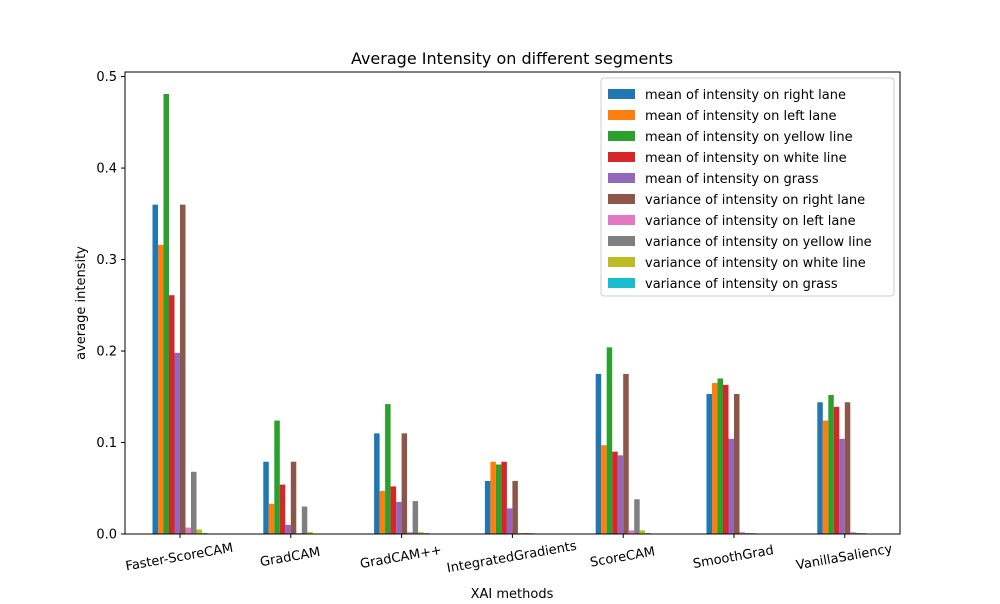 This screenshot has height=604, width=1000. What do you see at coordinates (622, 557) in the screenshot?
I see `x-tick-label: ScoreCAM` at bounding box center [622, 557].